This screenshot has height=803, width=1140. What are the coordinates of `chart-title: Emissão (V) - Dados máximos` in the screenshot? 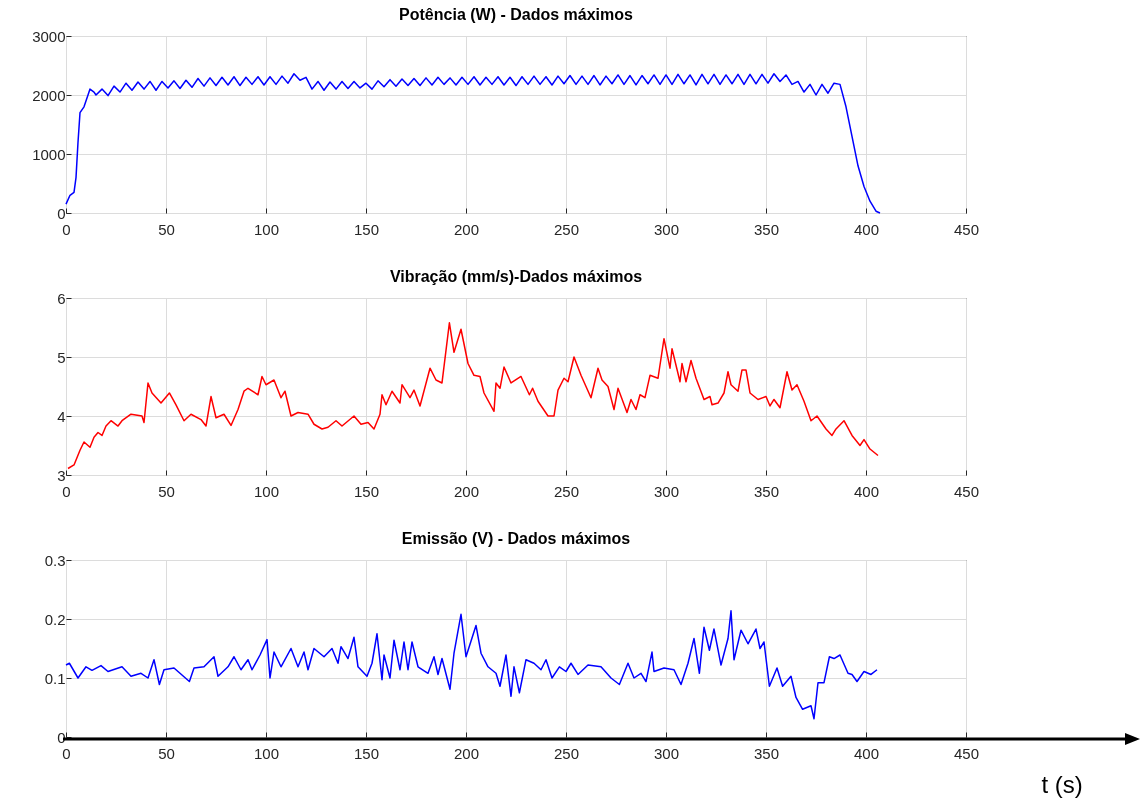 It's located at (516, 538).